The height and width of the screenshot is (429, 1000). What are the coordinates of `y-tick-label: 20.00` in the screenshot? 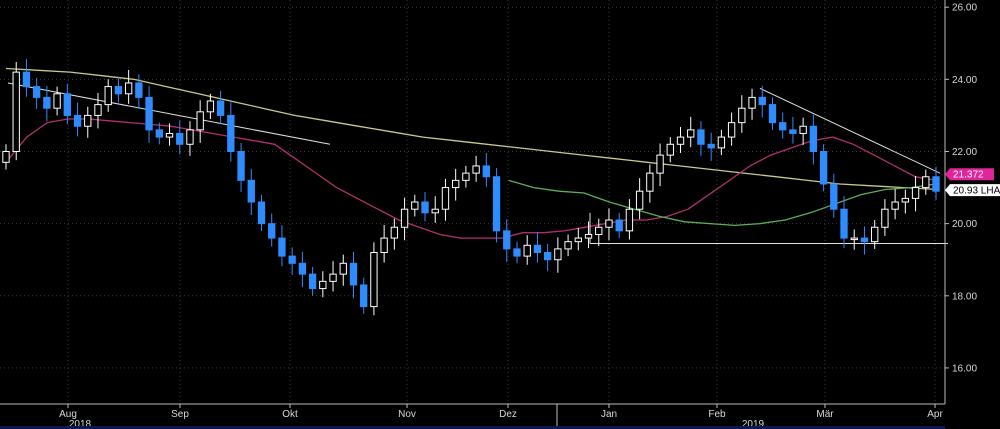 It's located at (964, 224).